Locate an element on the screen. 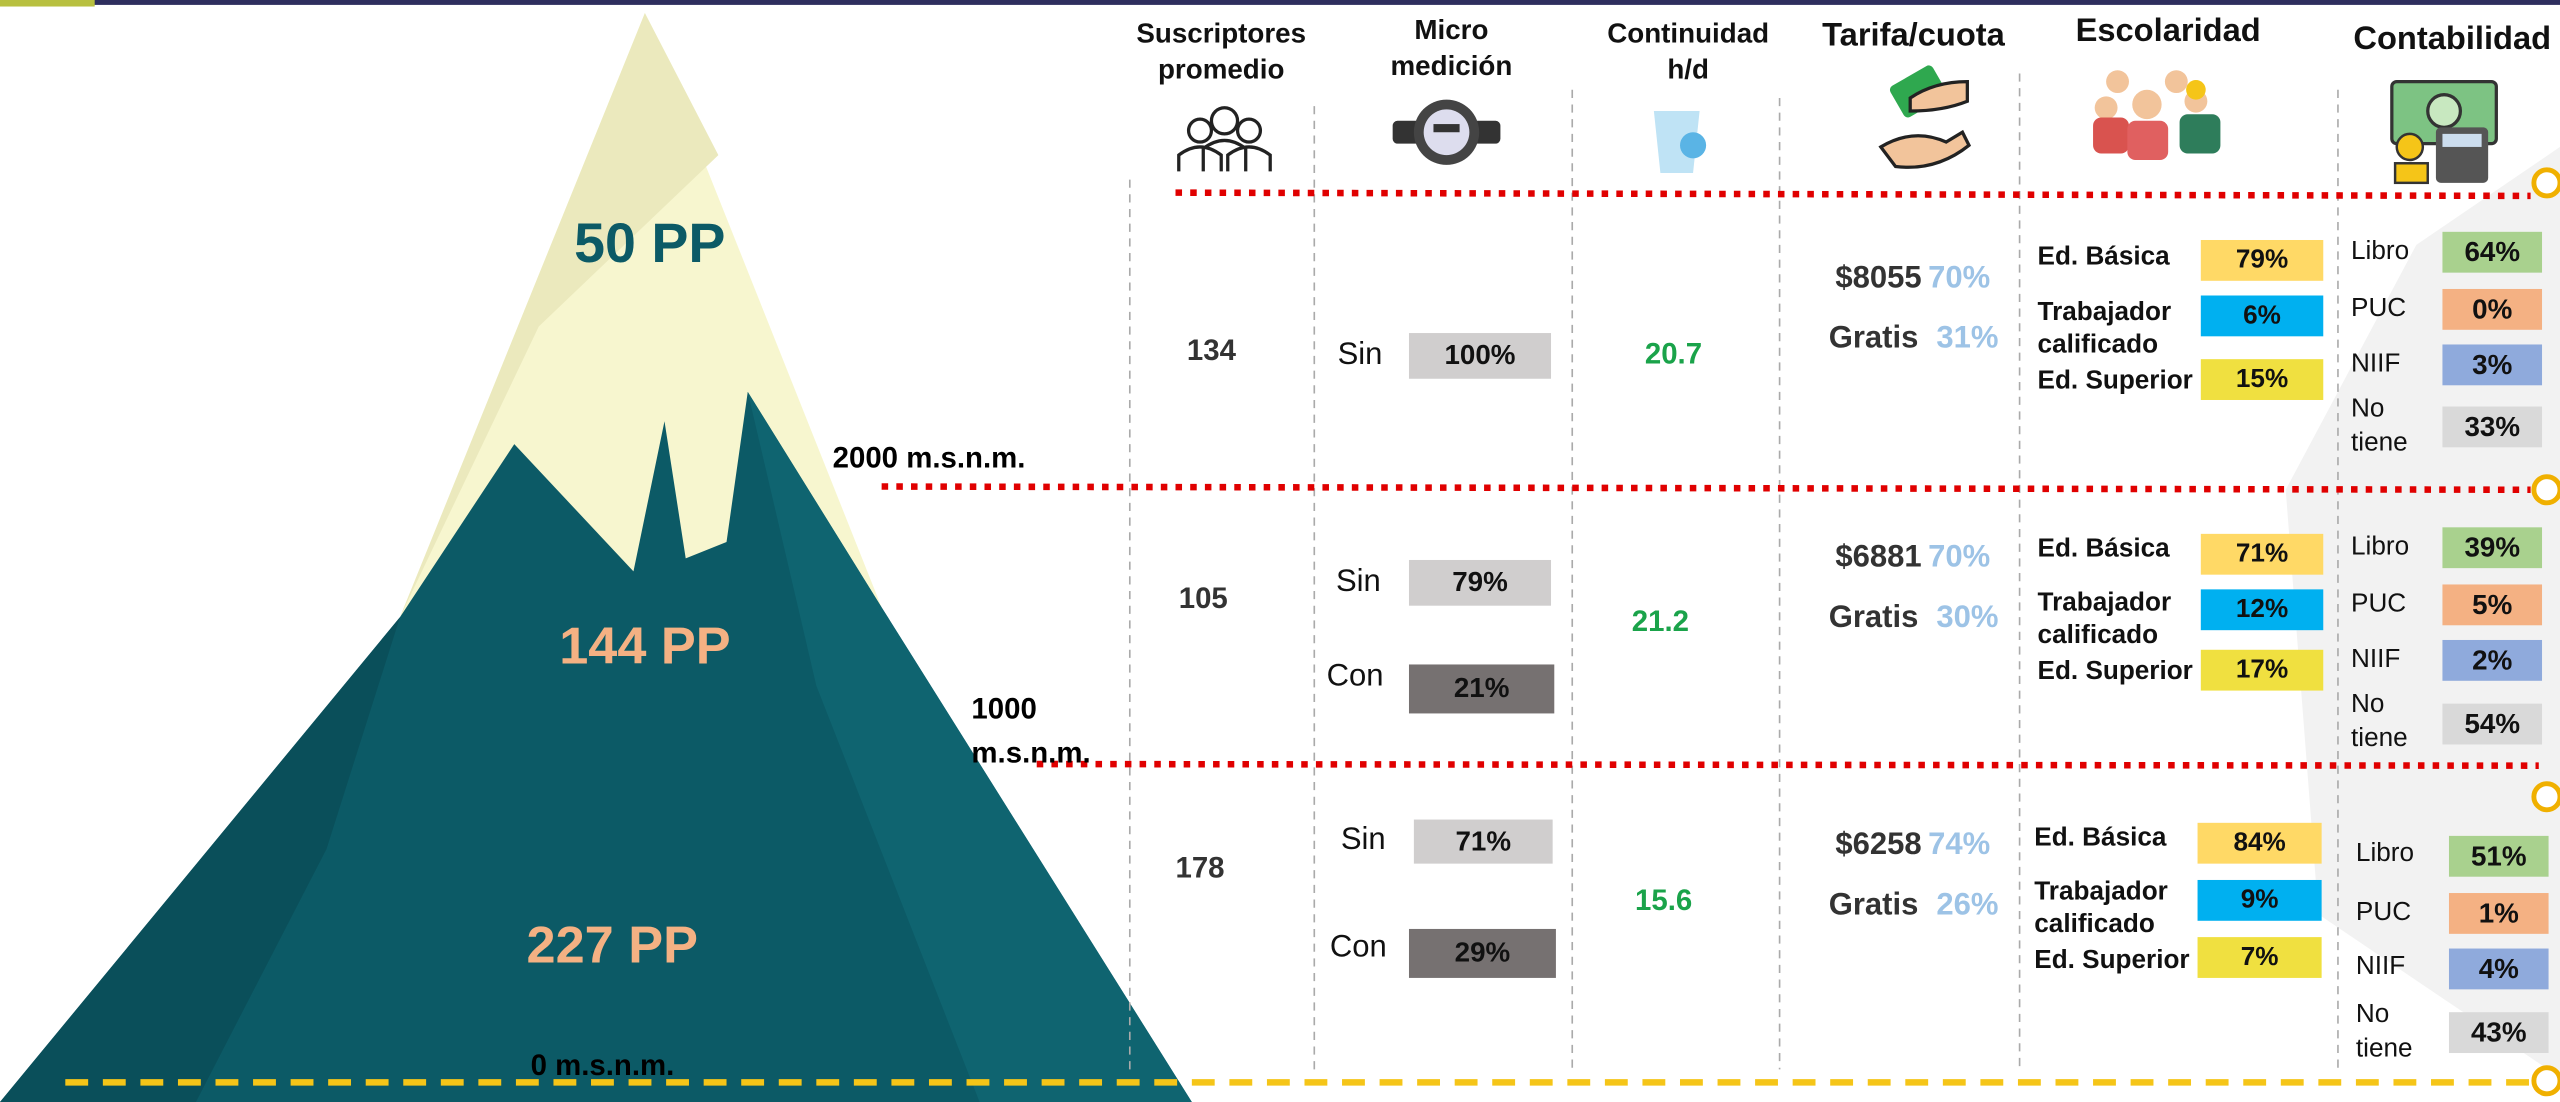 This screenshot has width=2560, height=1102. tariff-label: $8055 is located at coordinates (1878, 278).